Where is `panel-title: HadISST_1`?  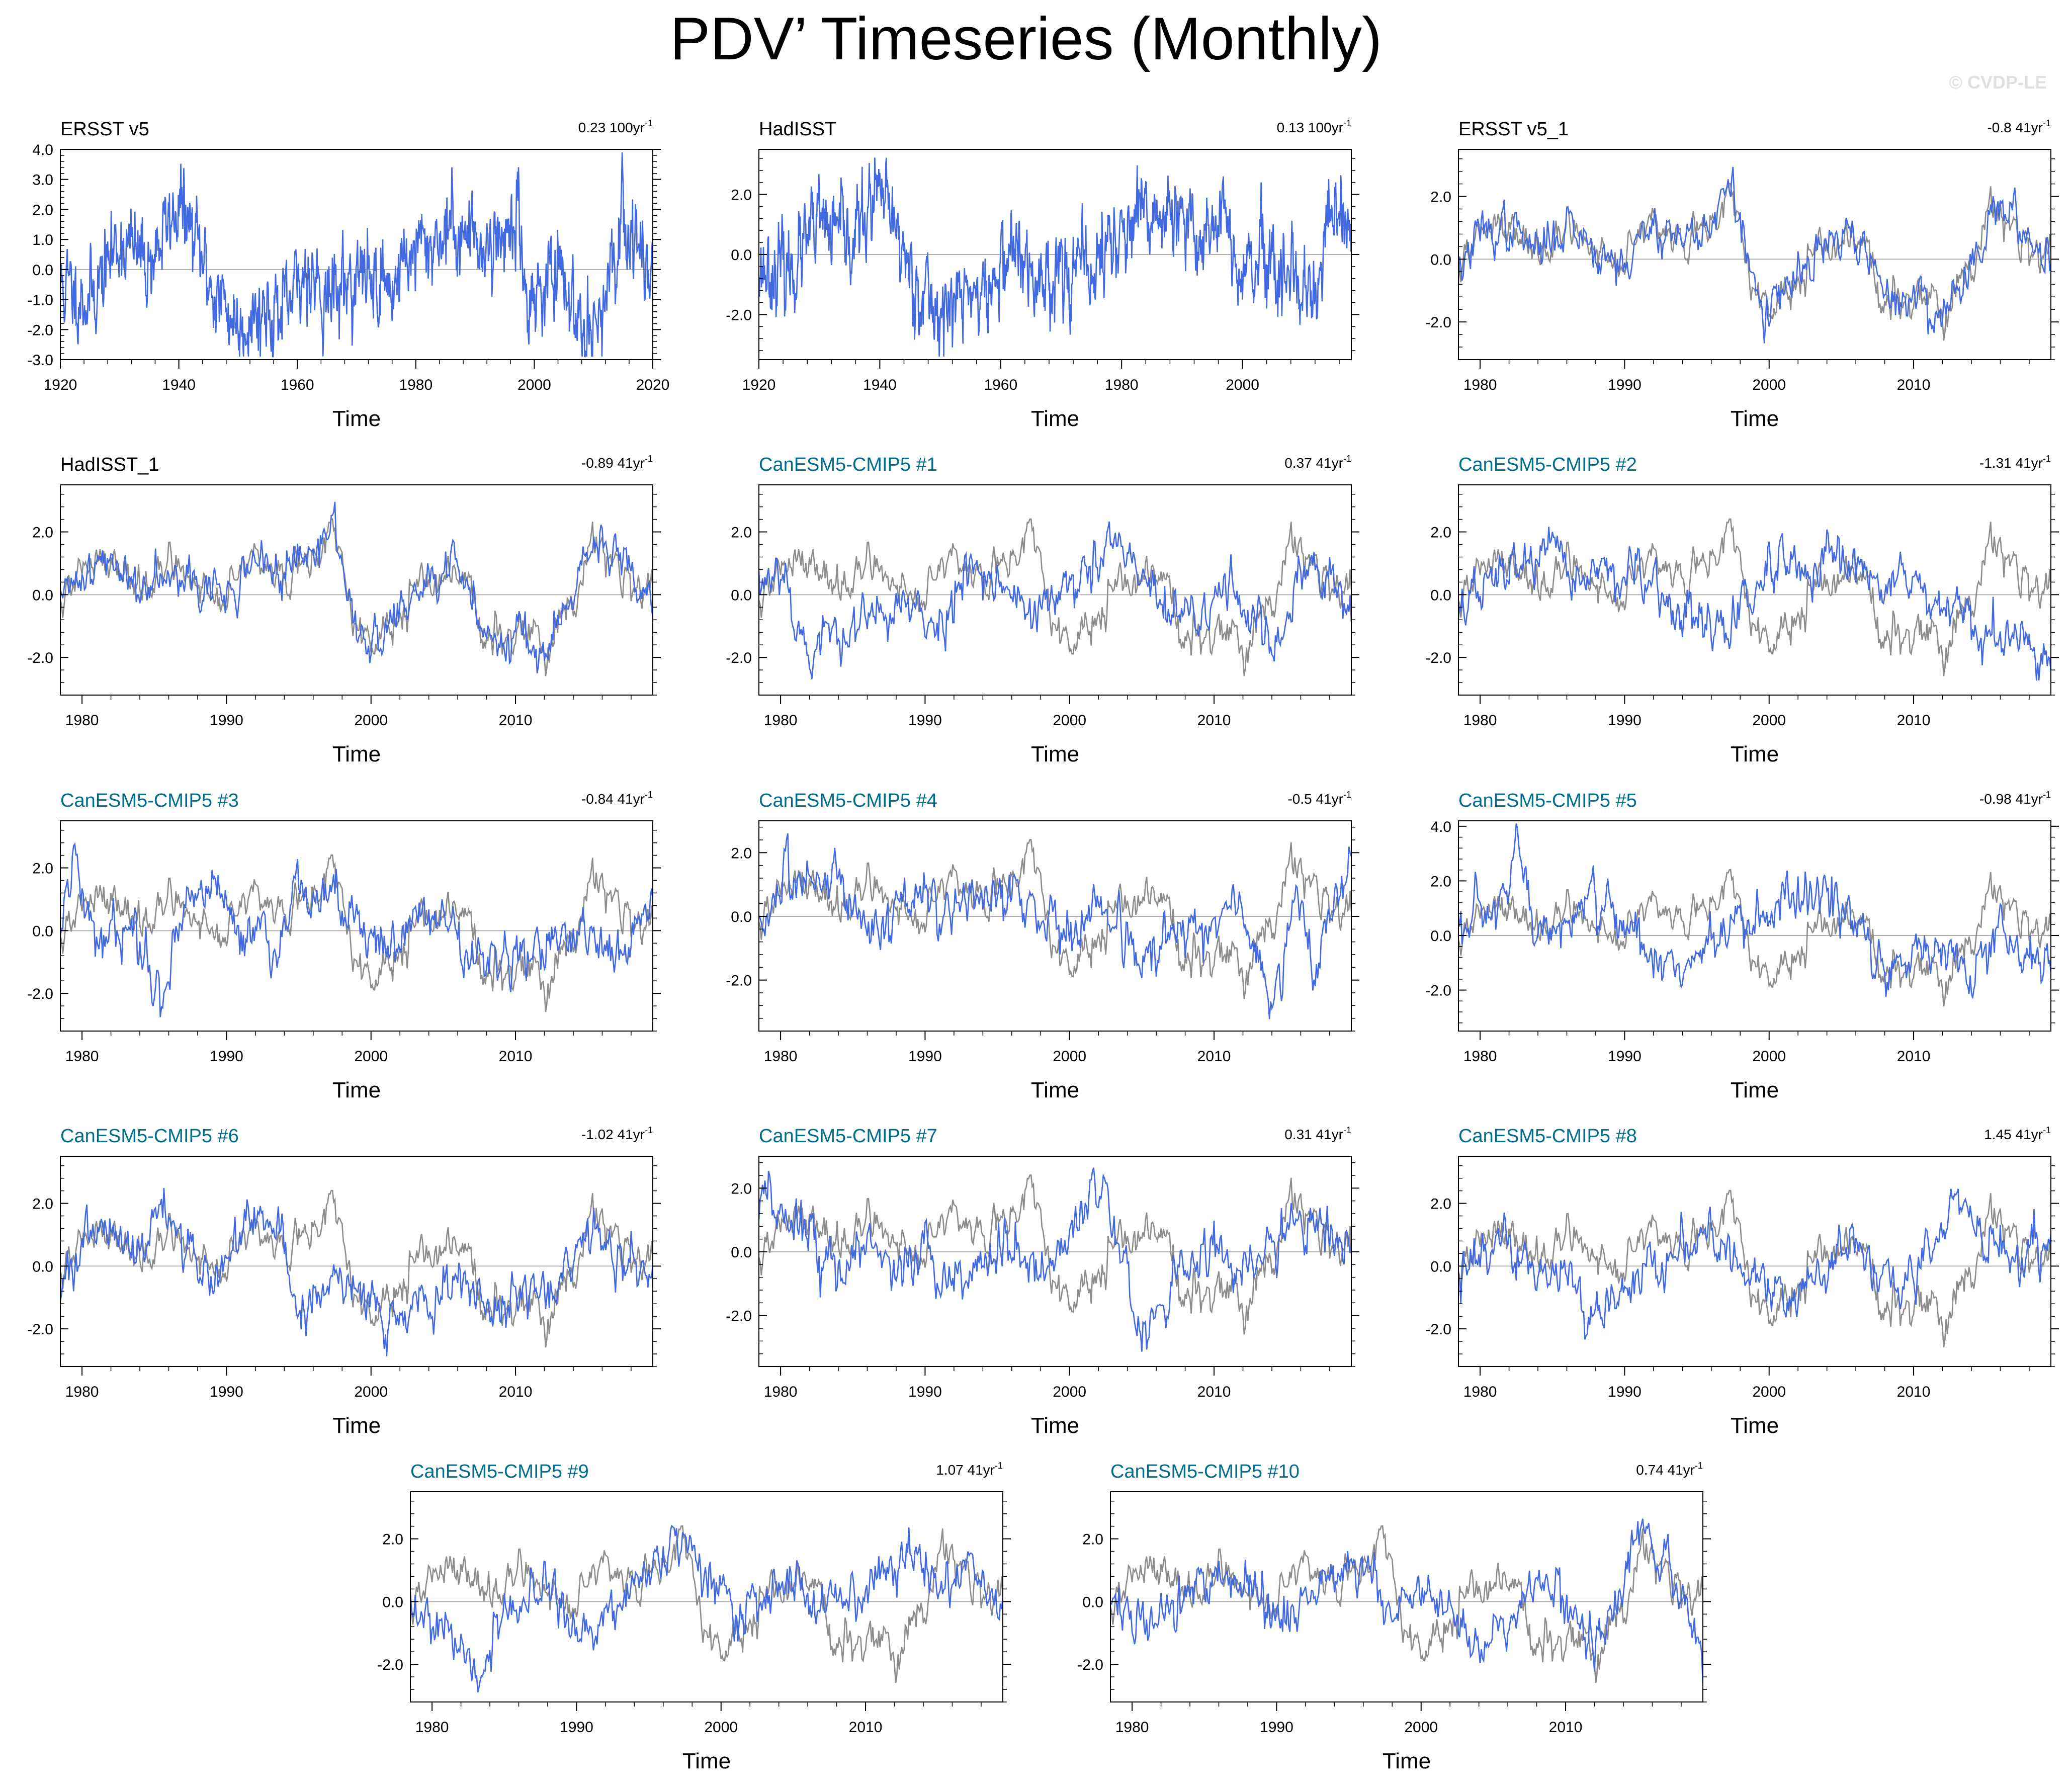 panel-title: HadISST_1 is located at coordinates (110, 464).